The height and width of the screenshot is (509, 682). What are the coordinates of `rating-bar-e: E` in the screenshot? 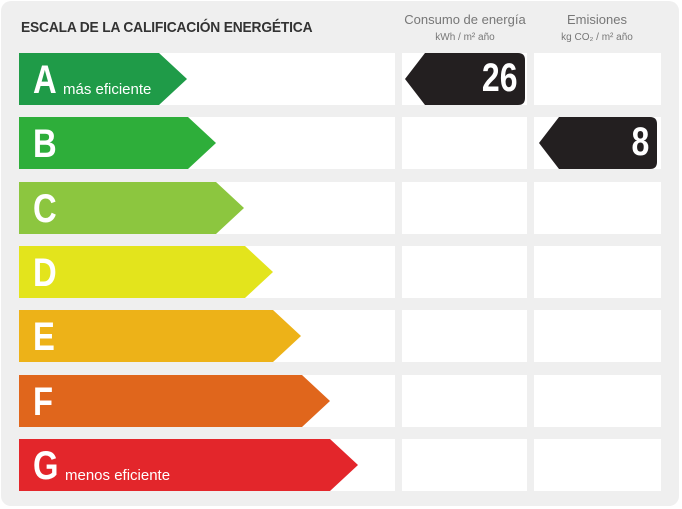 It's located at (160, 336).